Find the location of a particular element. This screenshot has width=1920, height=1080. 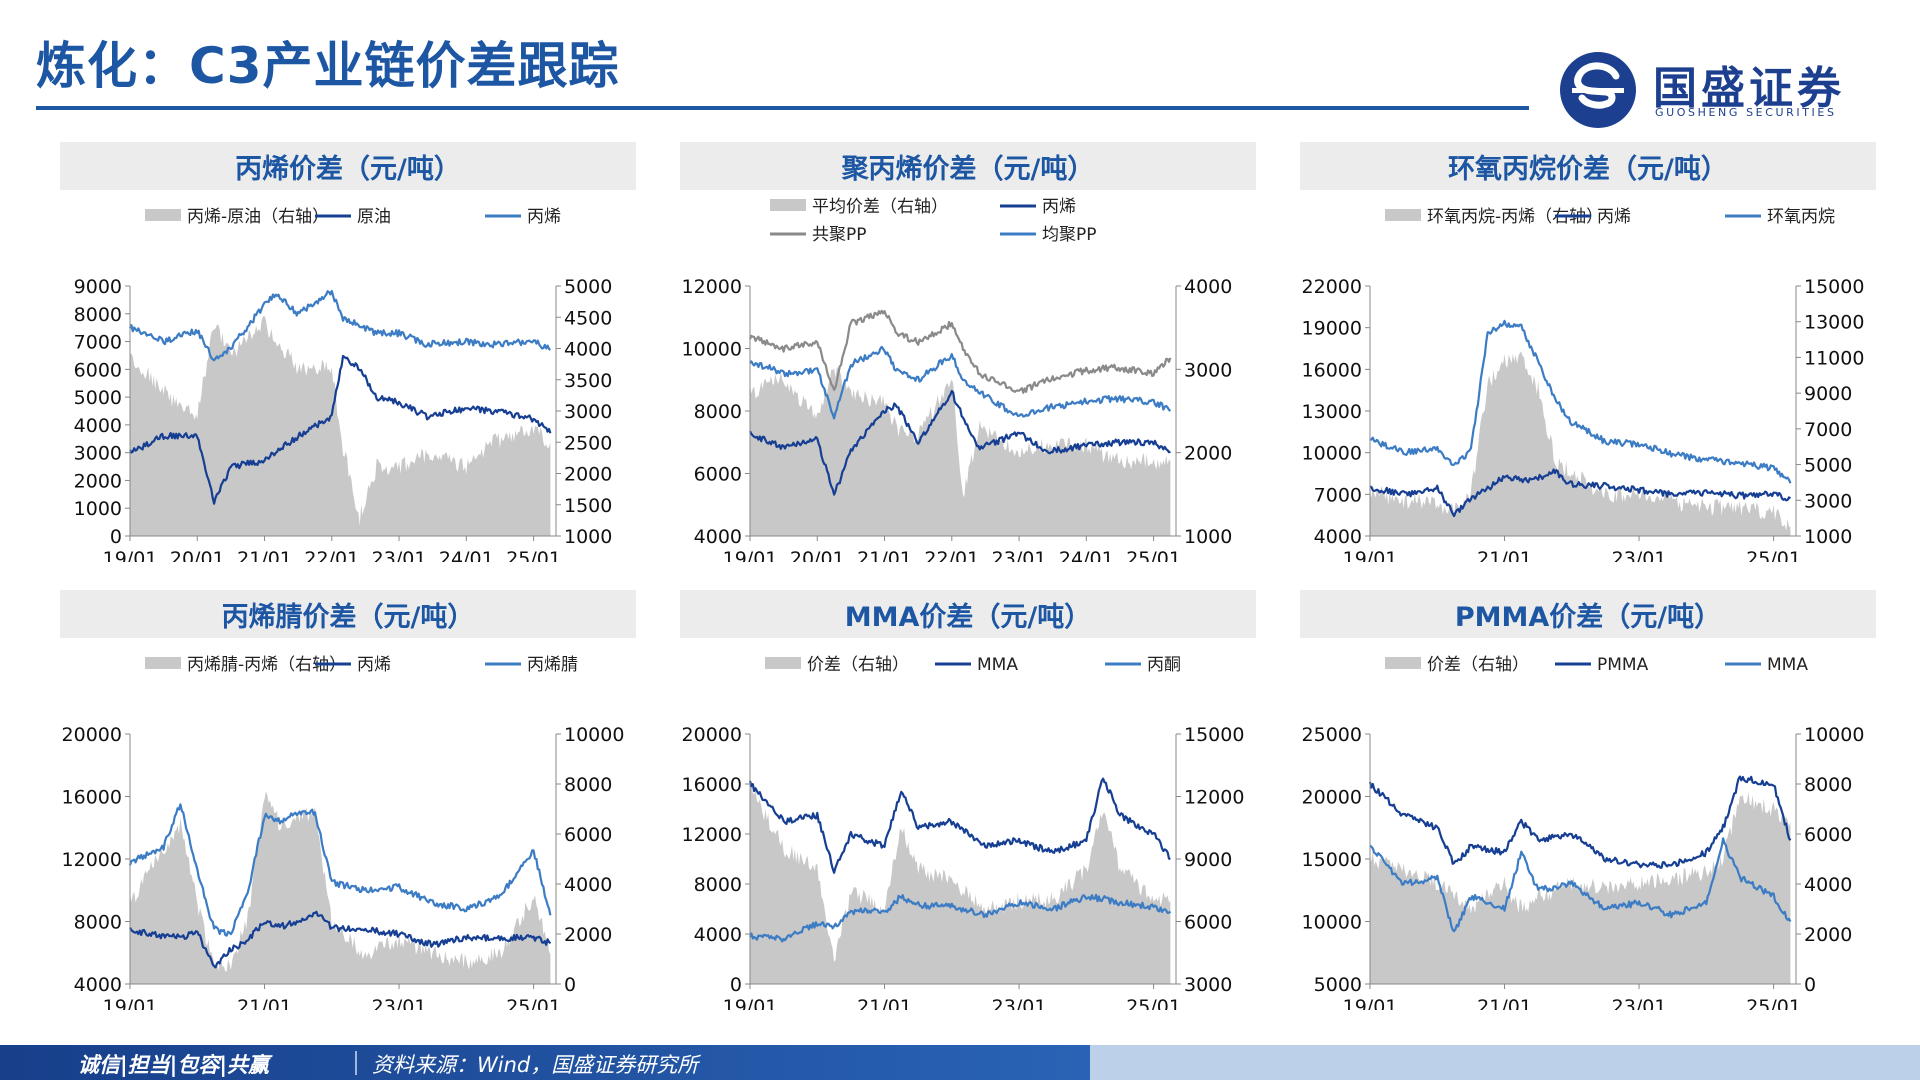

legend-label: MMA is located at coordinates (1787, 665).